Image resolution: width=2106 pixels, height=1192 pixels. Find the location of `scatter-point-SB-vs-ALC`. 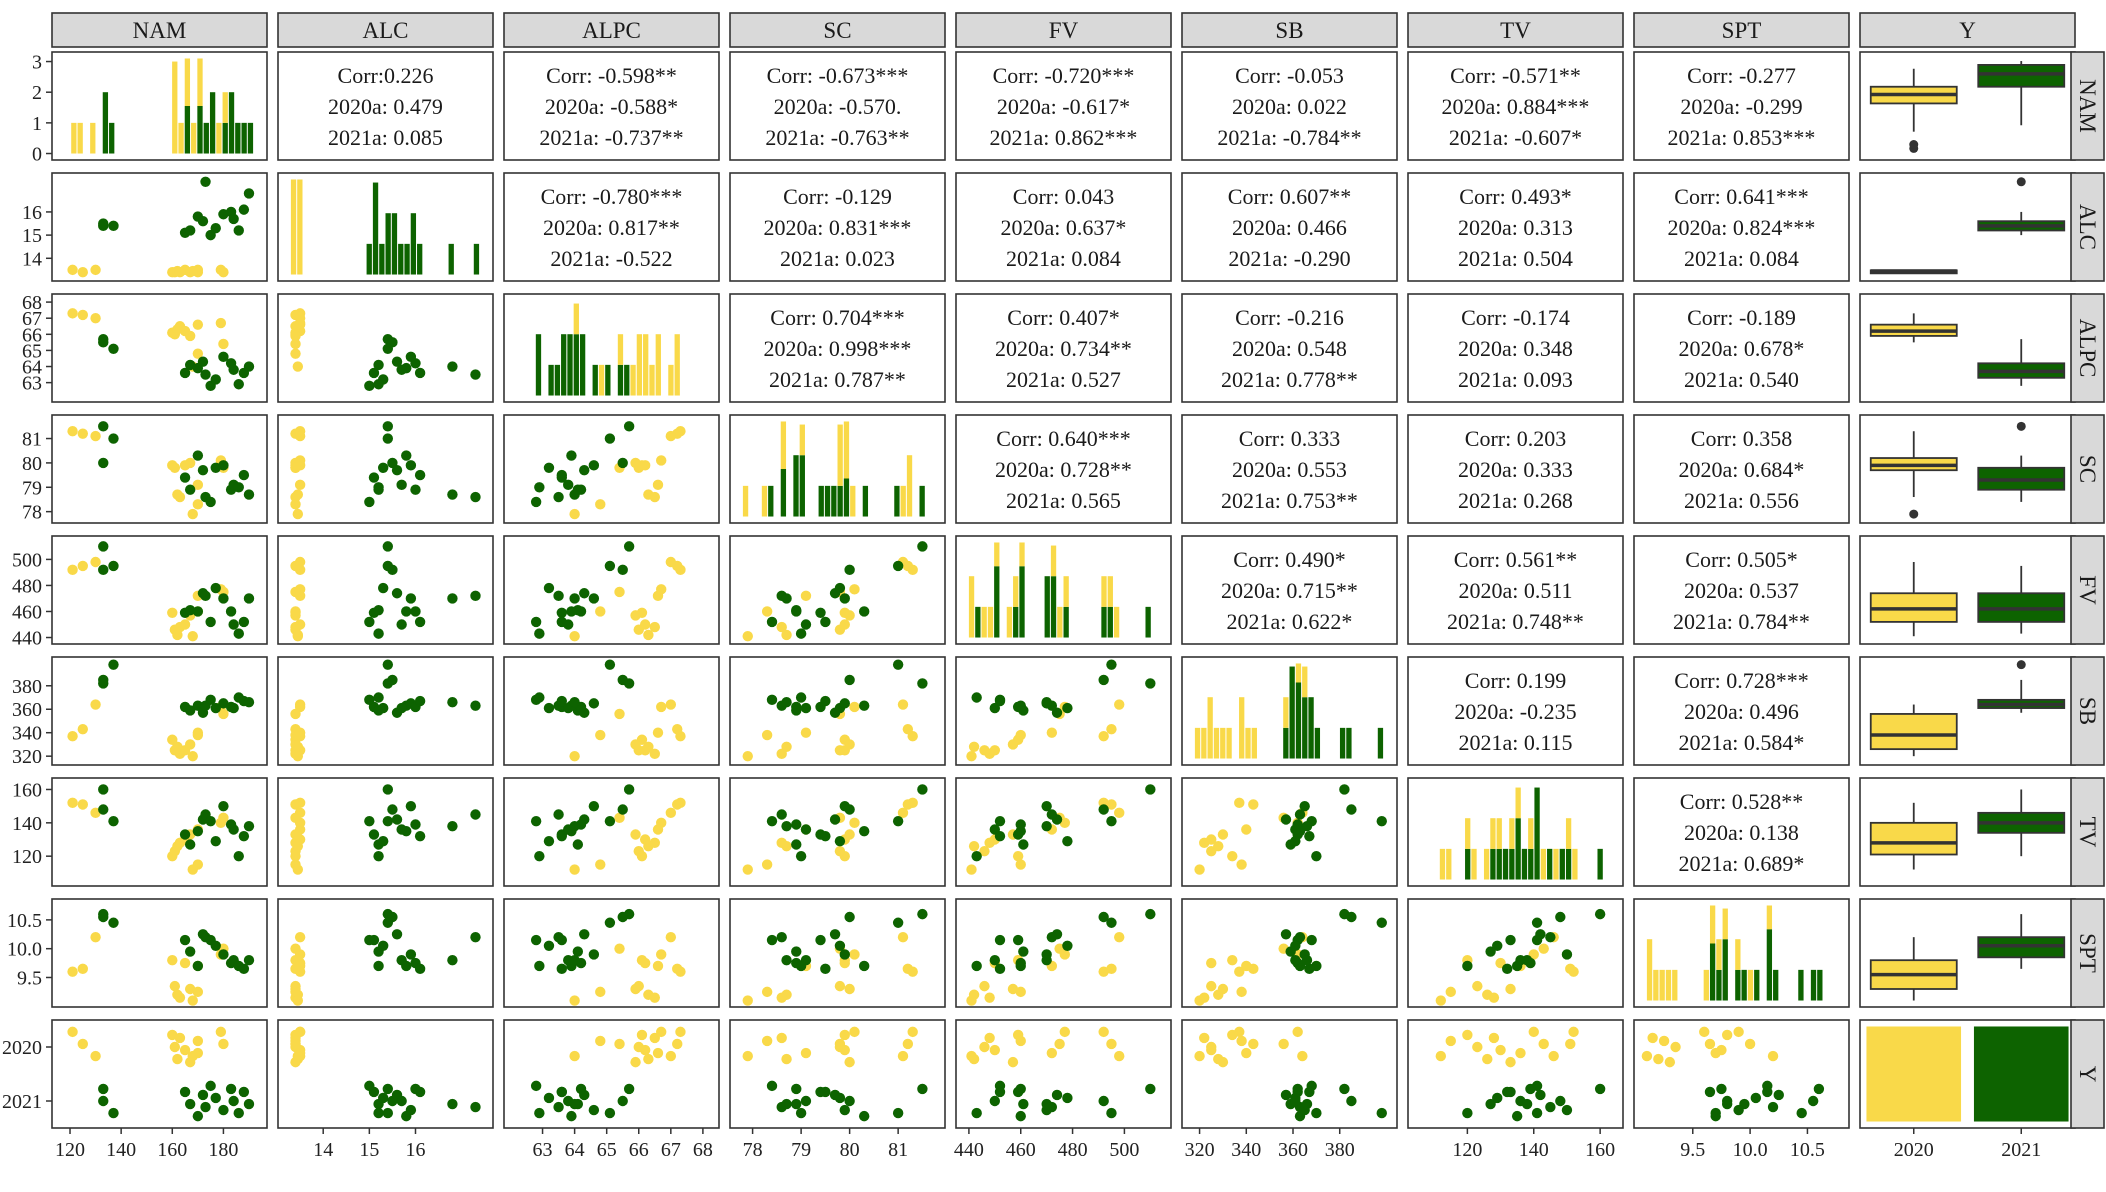

scatter-point-SB-vs-ALC is located at coordinates (388, 664).